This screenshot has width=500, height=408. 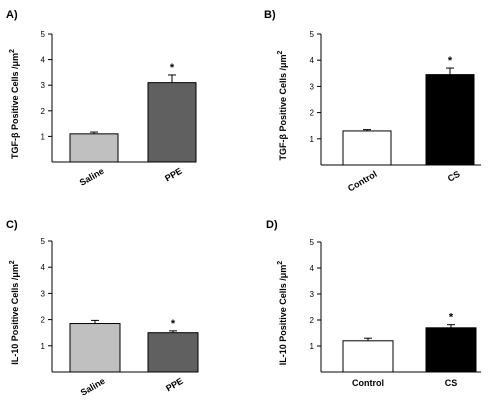 I want to click on panel-label: B), so click(x=270, y=15).